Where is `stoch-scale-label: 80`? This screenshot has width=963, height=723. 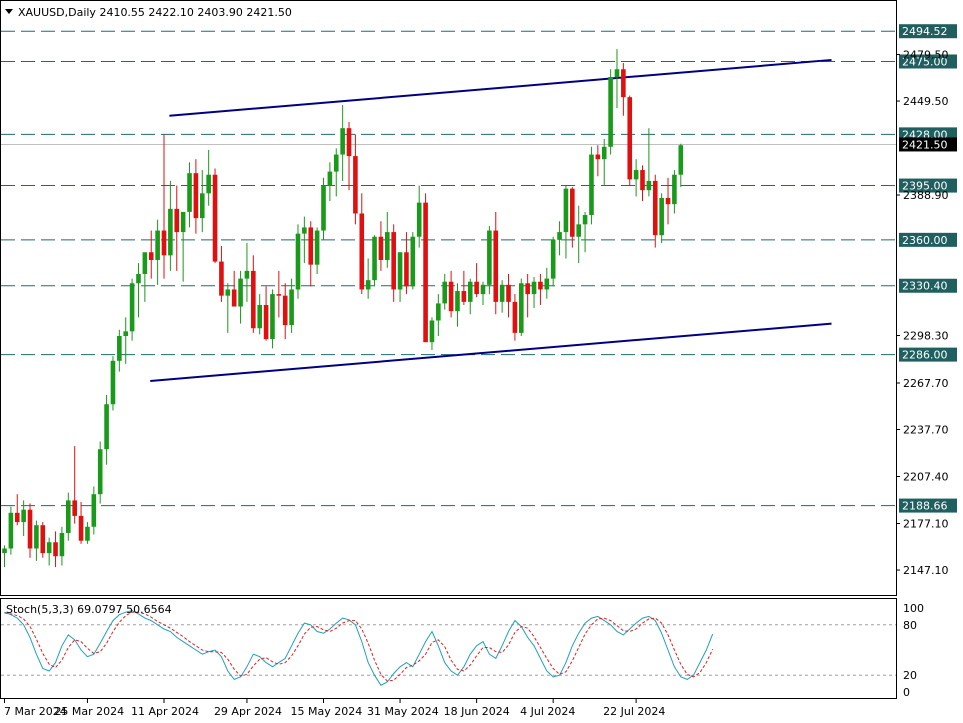 stoch-scale-label: 80 is located at coordinates (910, 625).